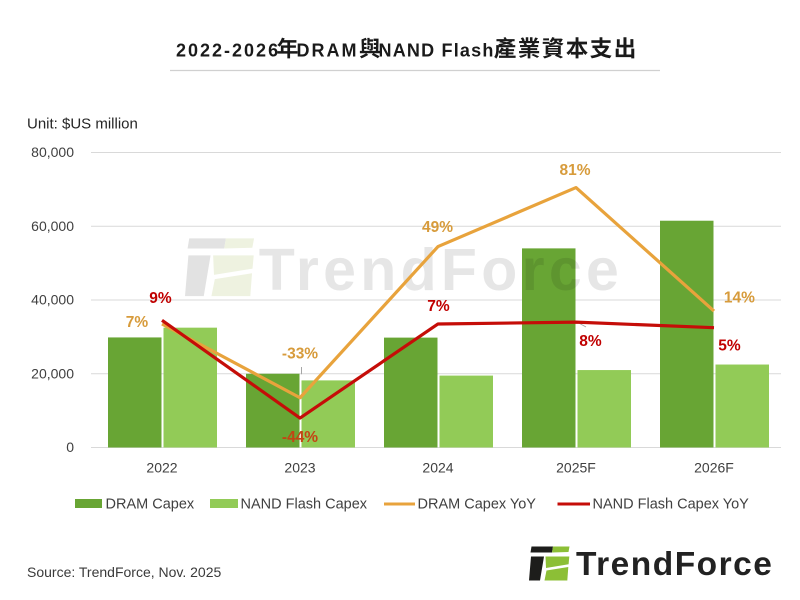  What do you see at coordinates (729, 346) in the screenshot?
I see `svg-text: 5%` at bounding box center [729, 346].